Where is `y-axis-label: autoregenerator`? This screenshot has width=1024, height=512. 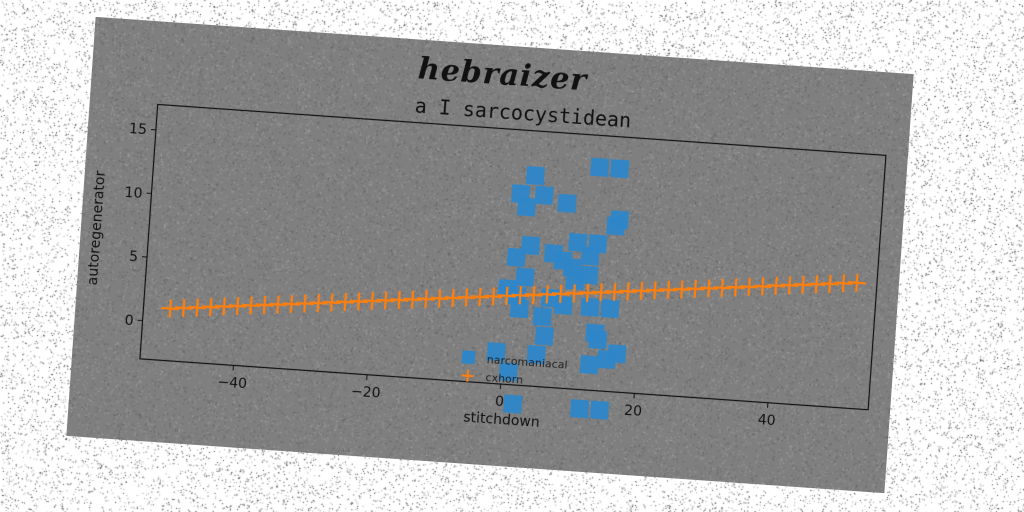
y-axis-label: autoregenerator is located at coordinates (97, 228).